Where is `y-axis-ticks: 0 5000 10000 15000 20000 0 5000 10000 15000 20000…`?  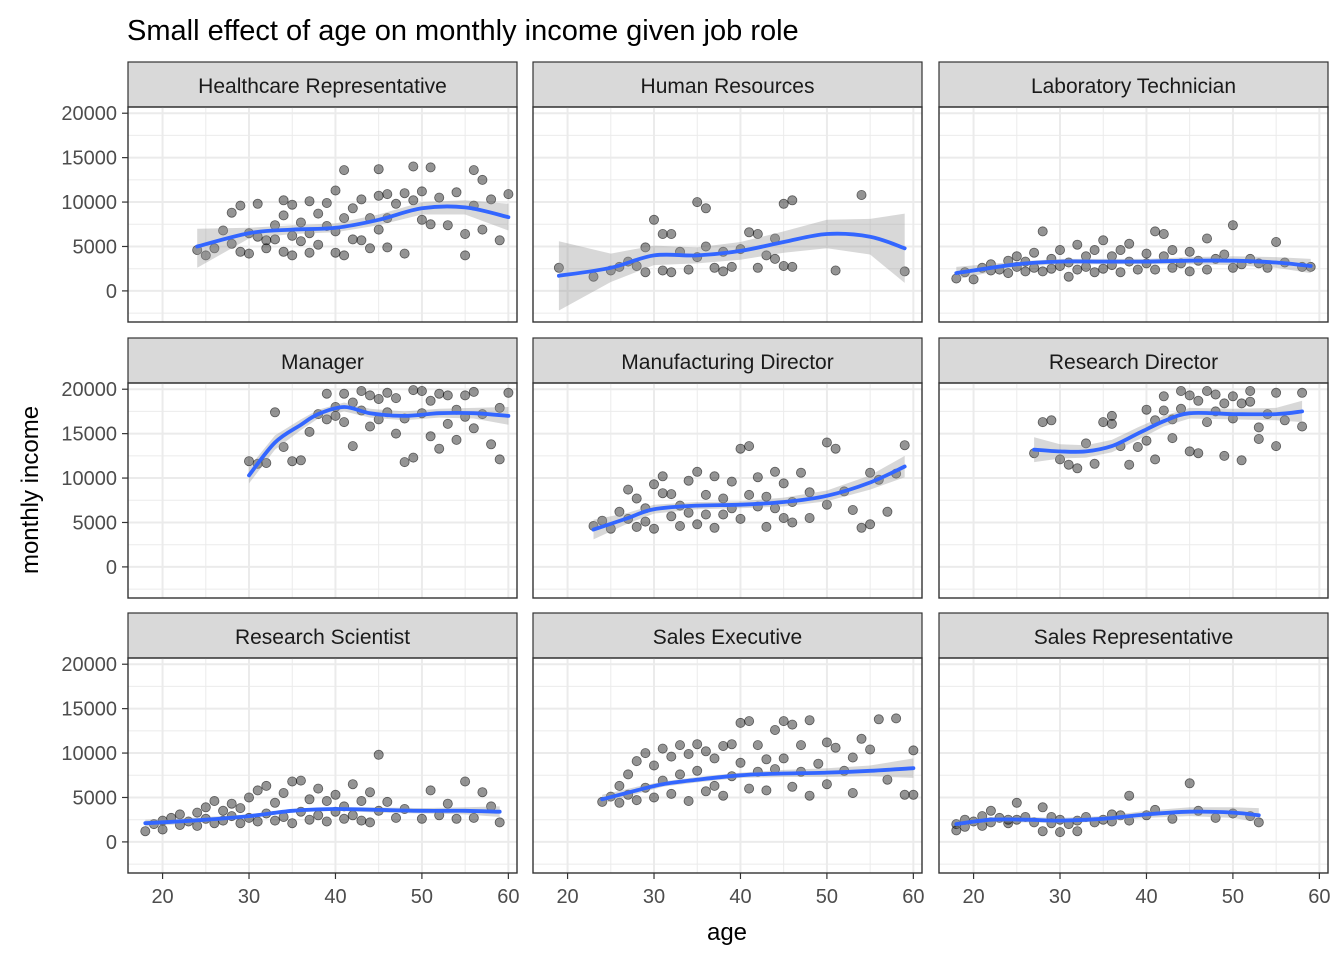 y-axis-ticks: 0 5000 10000 15000 20000 0 5000 10000 15000 20000… is located at coordinates (94, 478).